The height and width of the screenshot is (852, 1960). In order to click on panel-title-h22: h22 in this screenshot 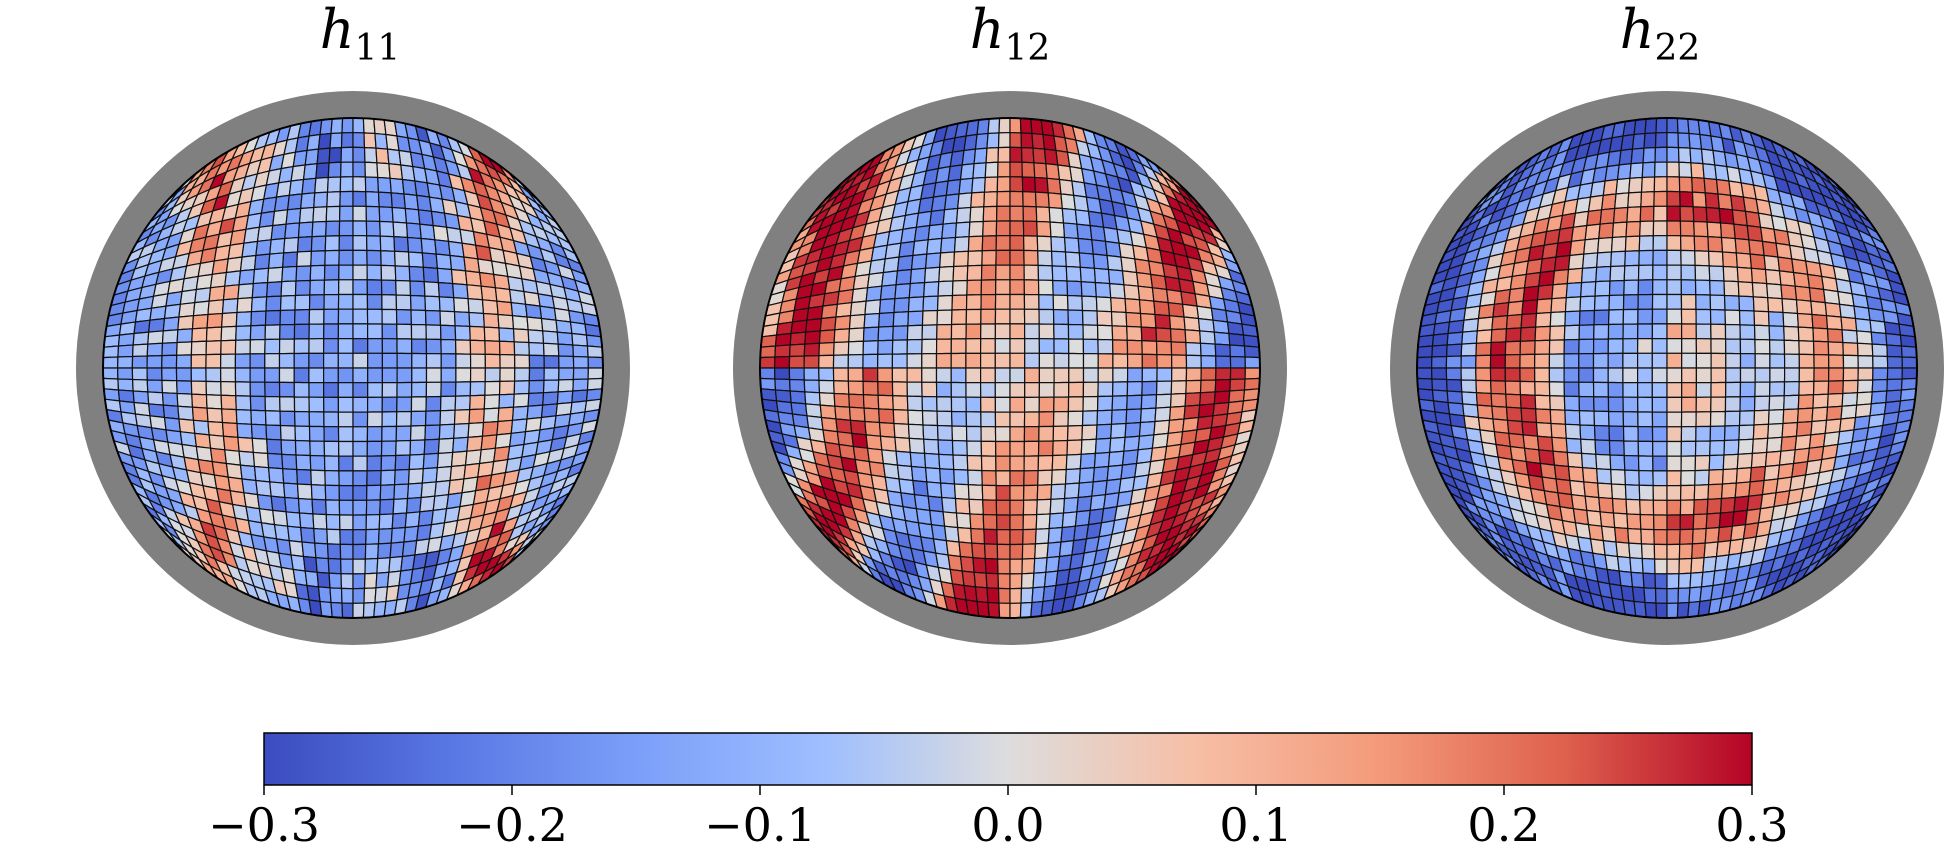, I will do `click(1660, 34)`.